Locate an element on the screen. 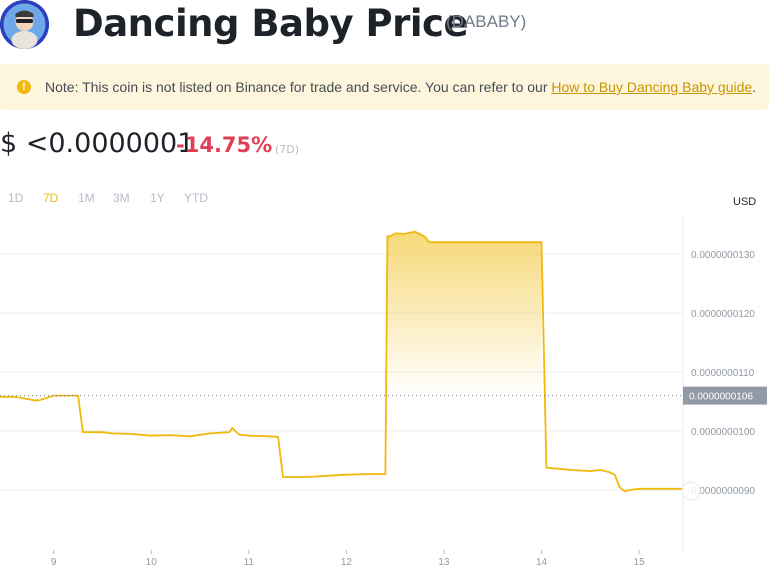 The width and height of the screenshot is (783, 575). x-tick-label: 13 is located at coordinates (444, 562).